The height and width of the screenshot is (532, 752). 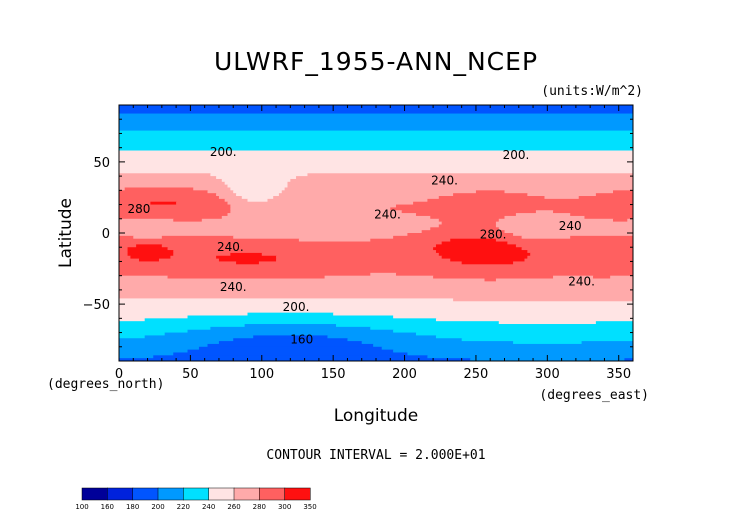 I want to click on x-unit-label: (degrees_east), so click(x=594, y=395).